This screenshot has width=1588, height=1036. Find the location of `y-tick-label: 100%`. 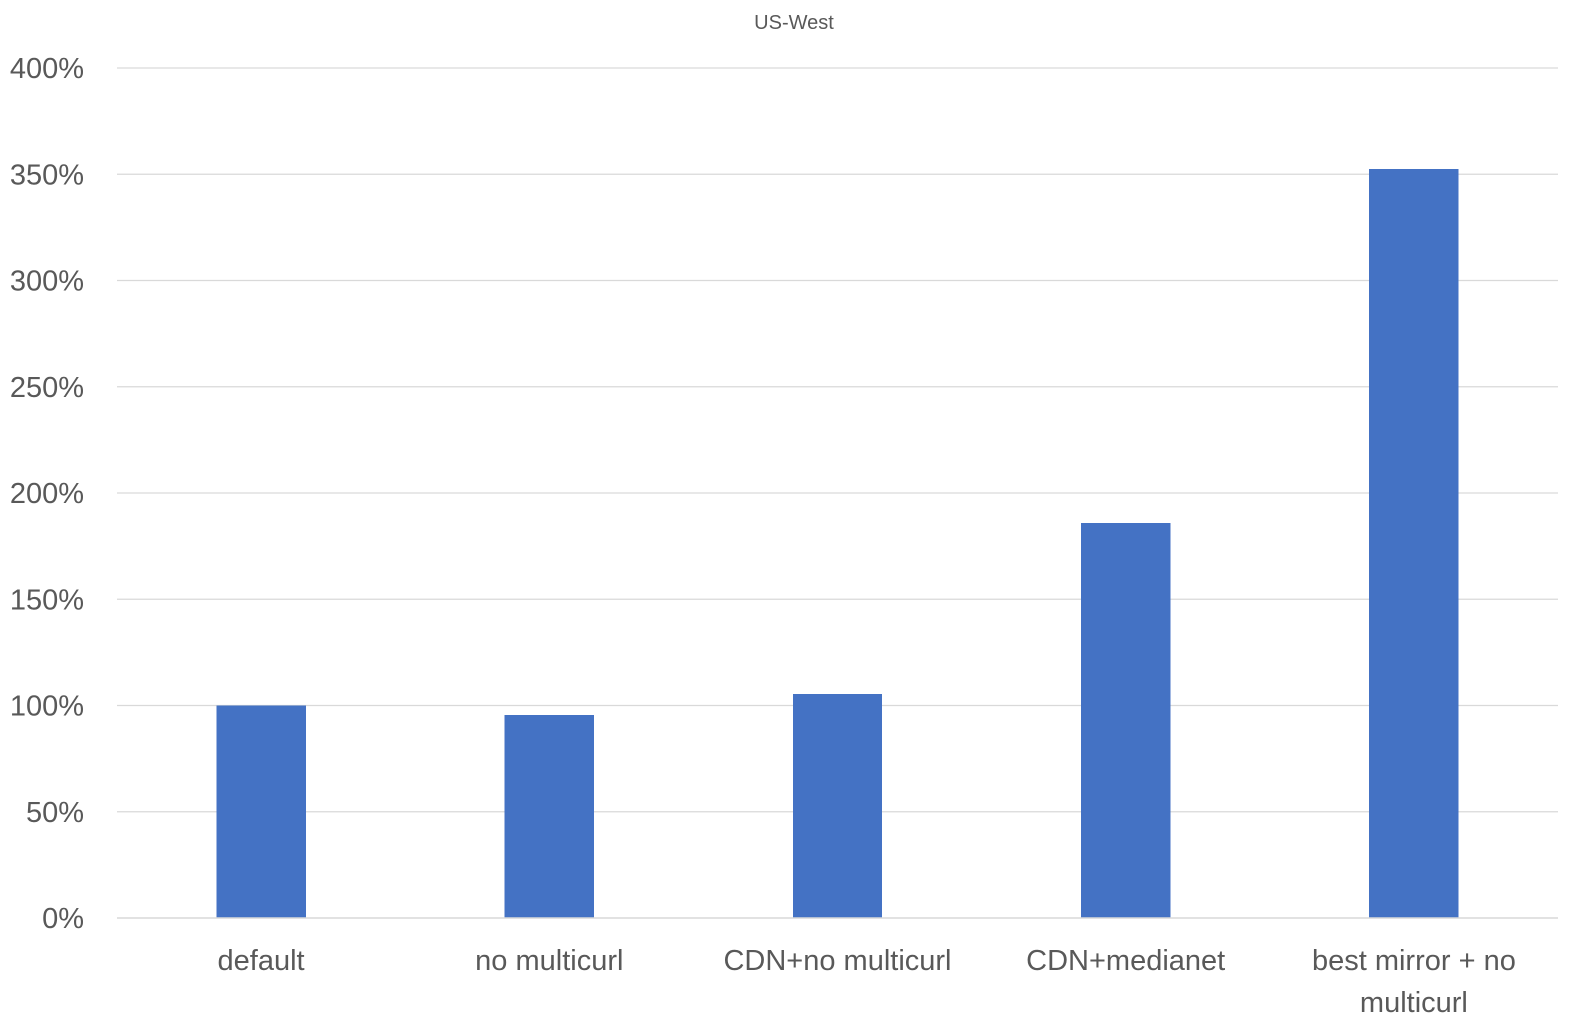

y-tick-label: 100% is located at coordinates (47, 707).